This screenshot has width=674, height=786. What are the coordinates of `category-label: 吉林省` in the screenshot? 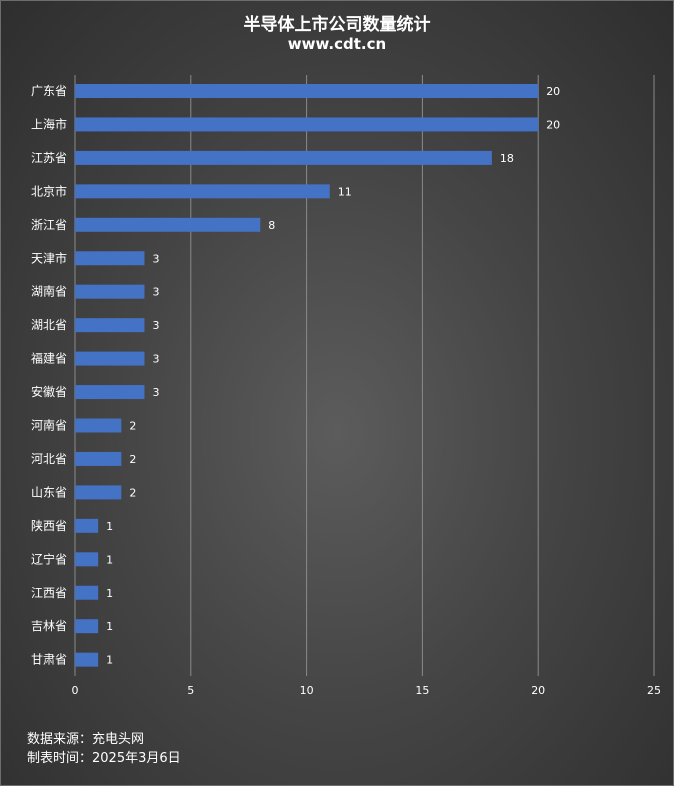 It's located at (49, 626).